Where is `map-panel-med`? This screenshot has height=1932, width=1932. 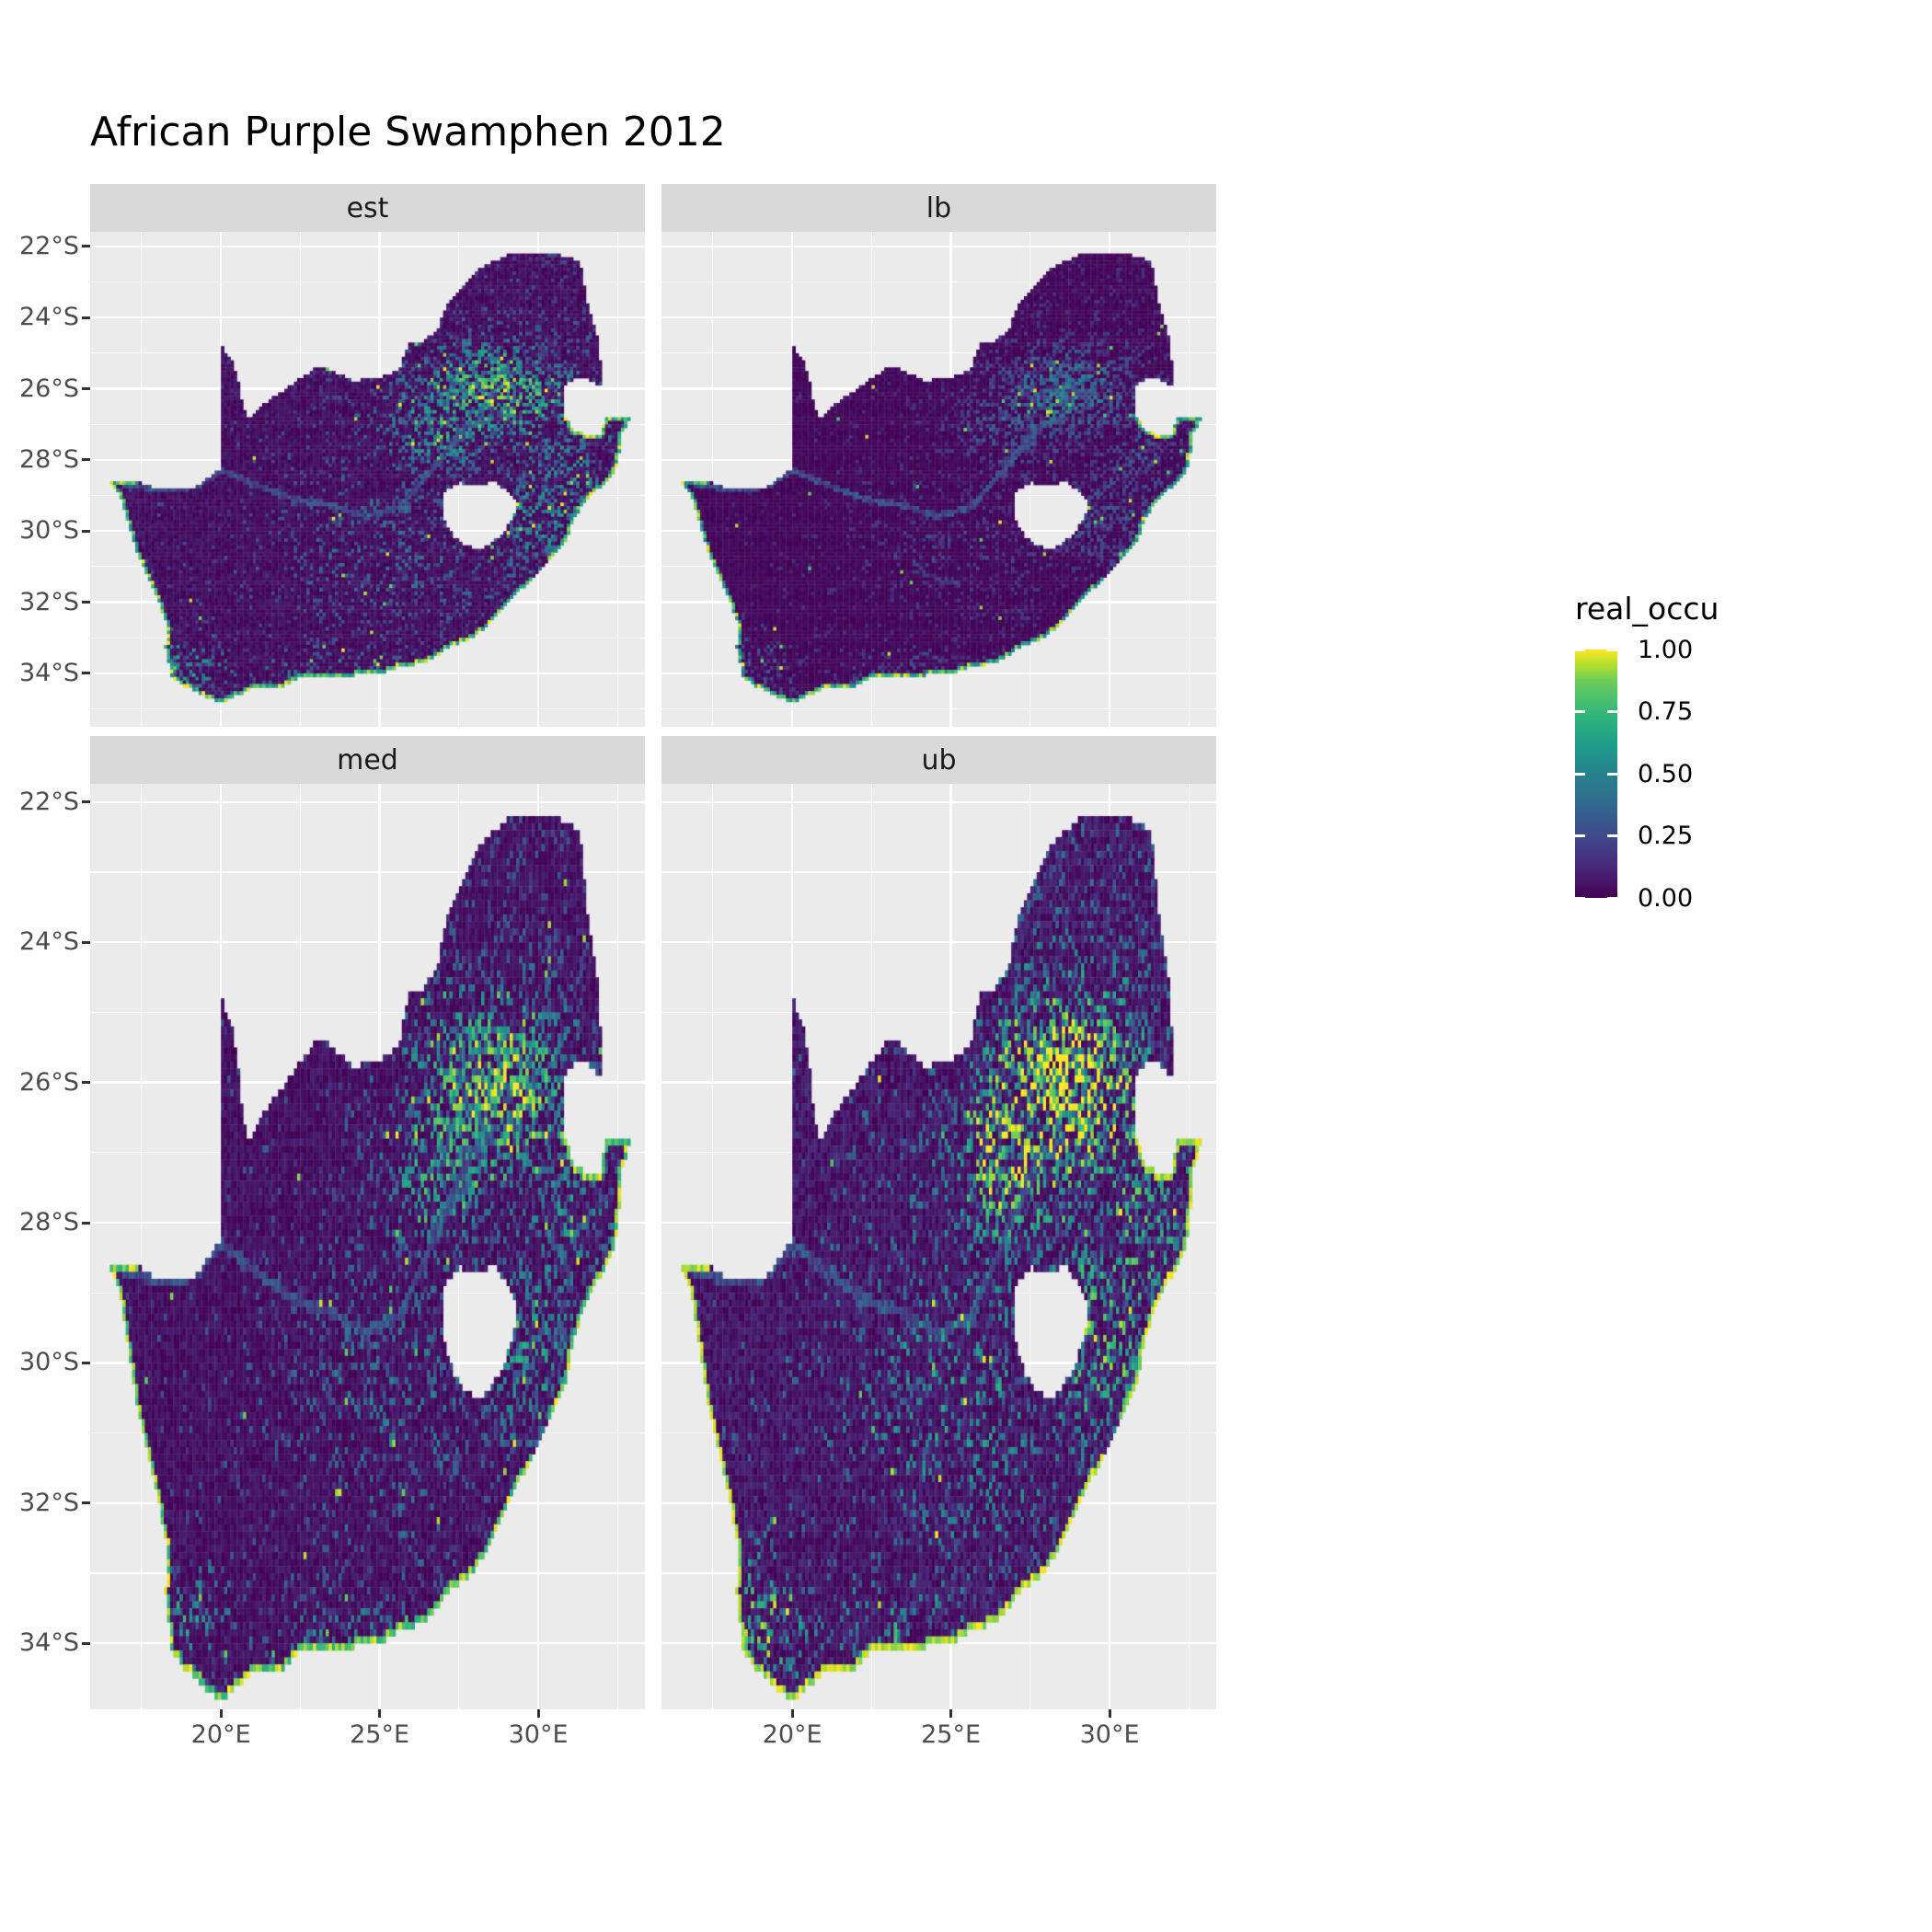 map-panel-med is located at coordinates (367, 1246).